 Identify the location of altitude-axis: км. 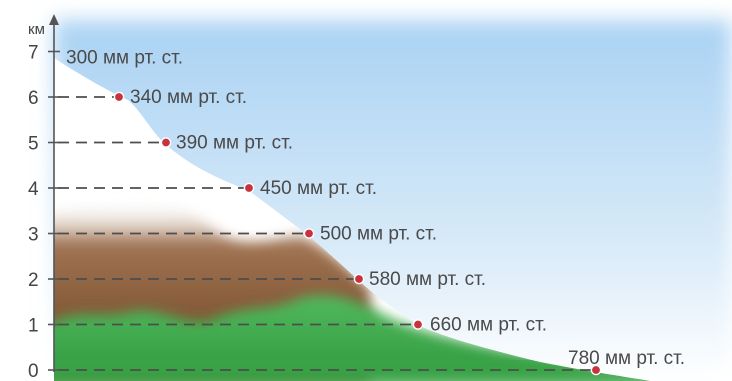
(43, 193).